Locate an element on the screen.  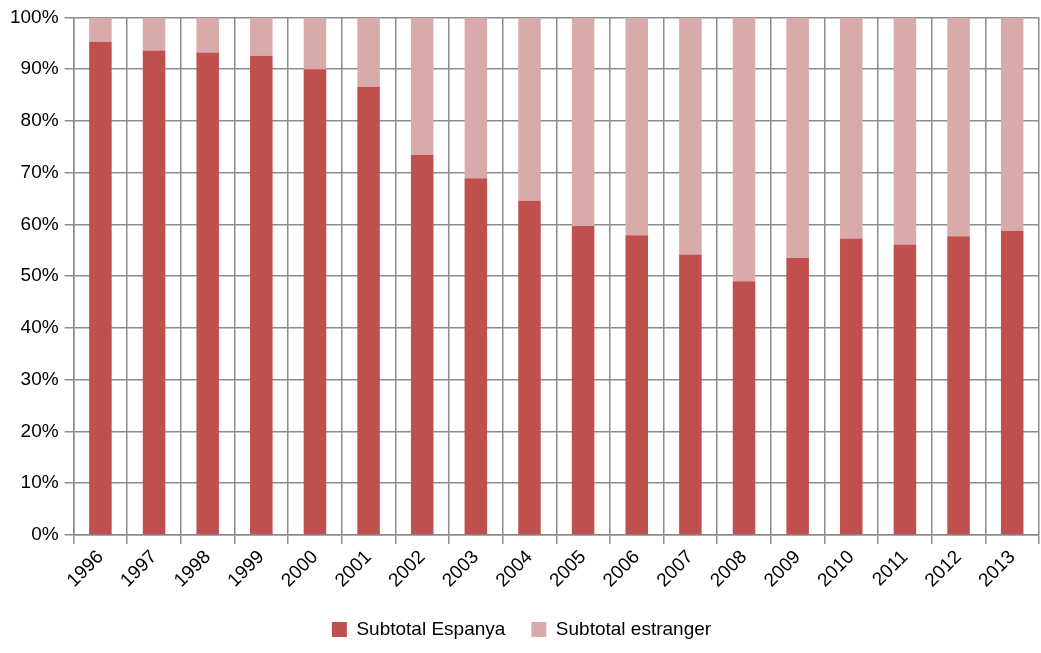
y-tick-label: 100% is located at coordinates (34, 16).